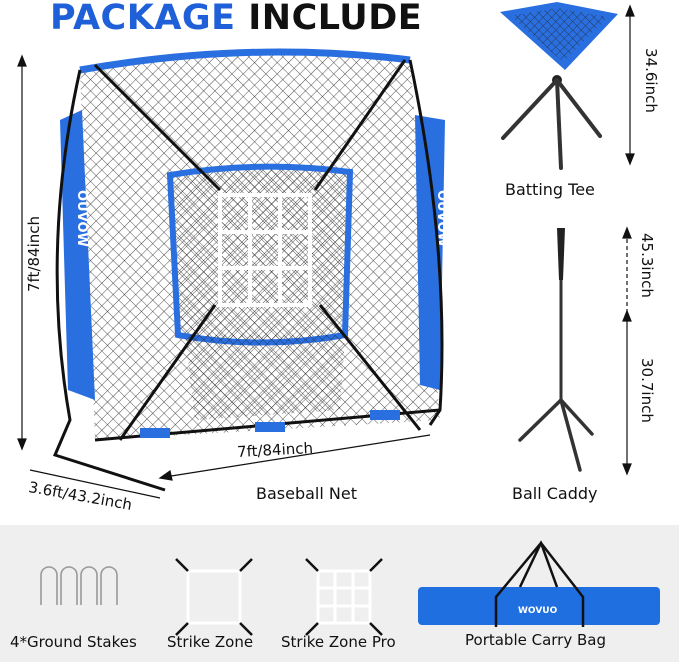  I want to click on batting-tee-height-label: 34.6inch, so click(651, 80).